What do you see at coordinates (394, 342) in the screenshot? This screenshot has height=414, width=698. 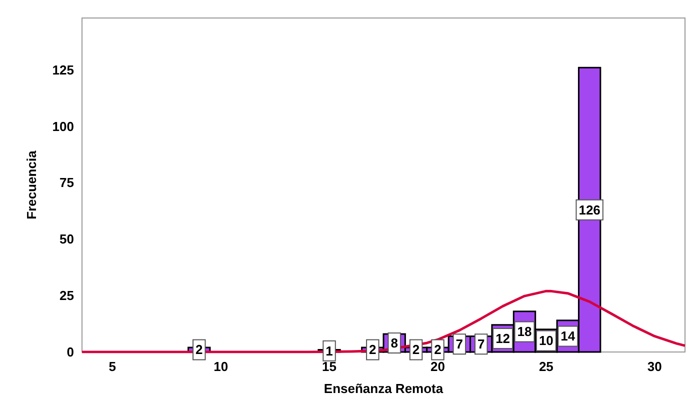 I see `data-label: 8` at bounding box center [394, 342].